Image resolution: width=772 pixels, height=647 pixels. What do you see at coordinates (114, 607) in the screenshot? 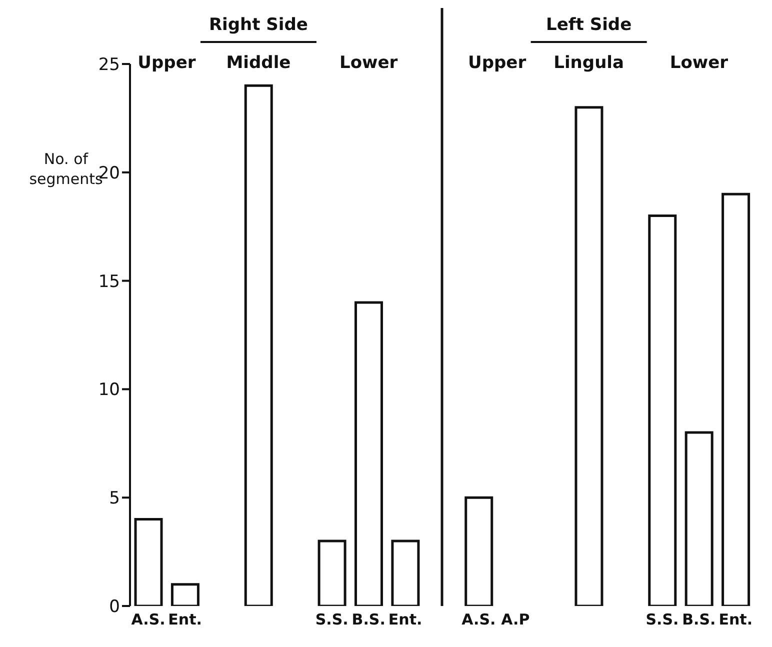
I see `y-tick-label: 0` at bounding box center [114, 607].